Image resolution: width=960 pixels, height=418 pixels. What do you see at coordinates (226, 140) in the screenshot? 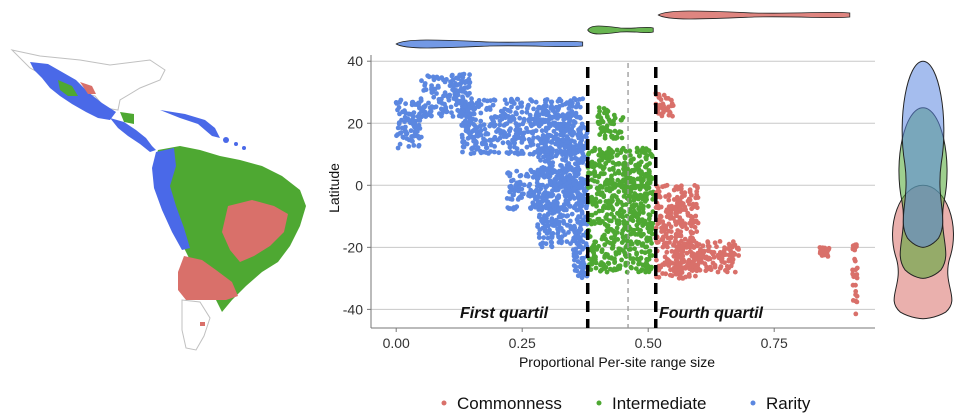
I see `map-island` at bounding box center [226, 140].